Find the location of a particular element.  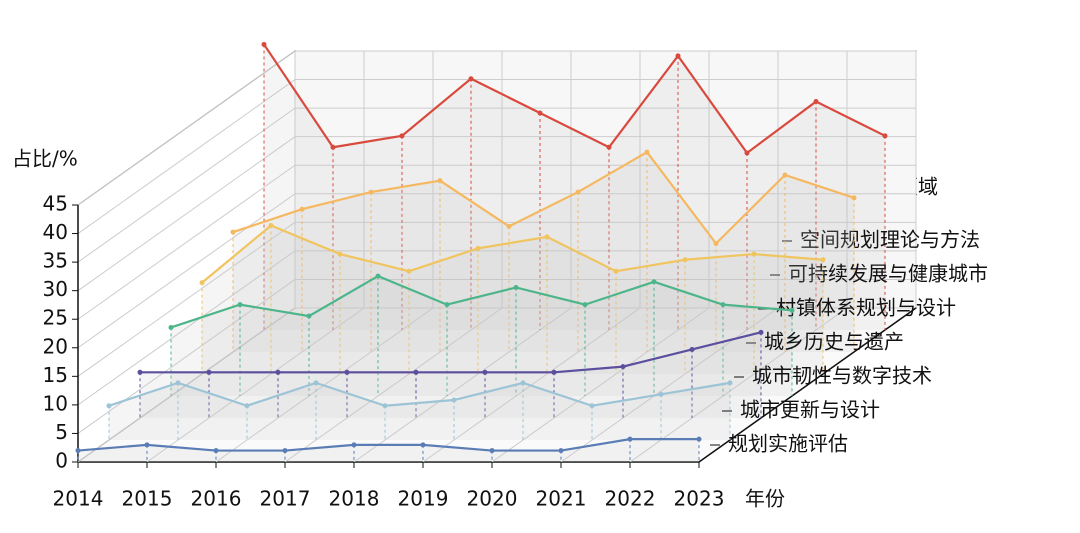

depth-axis is located at coordinates (807, 385).